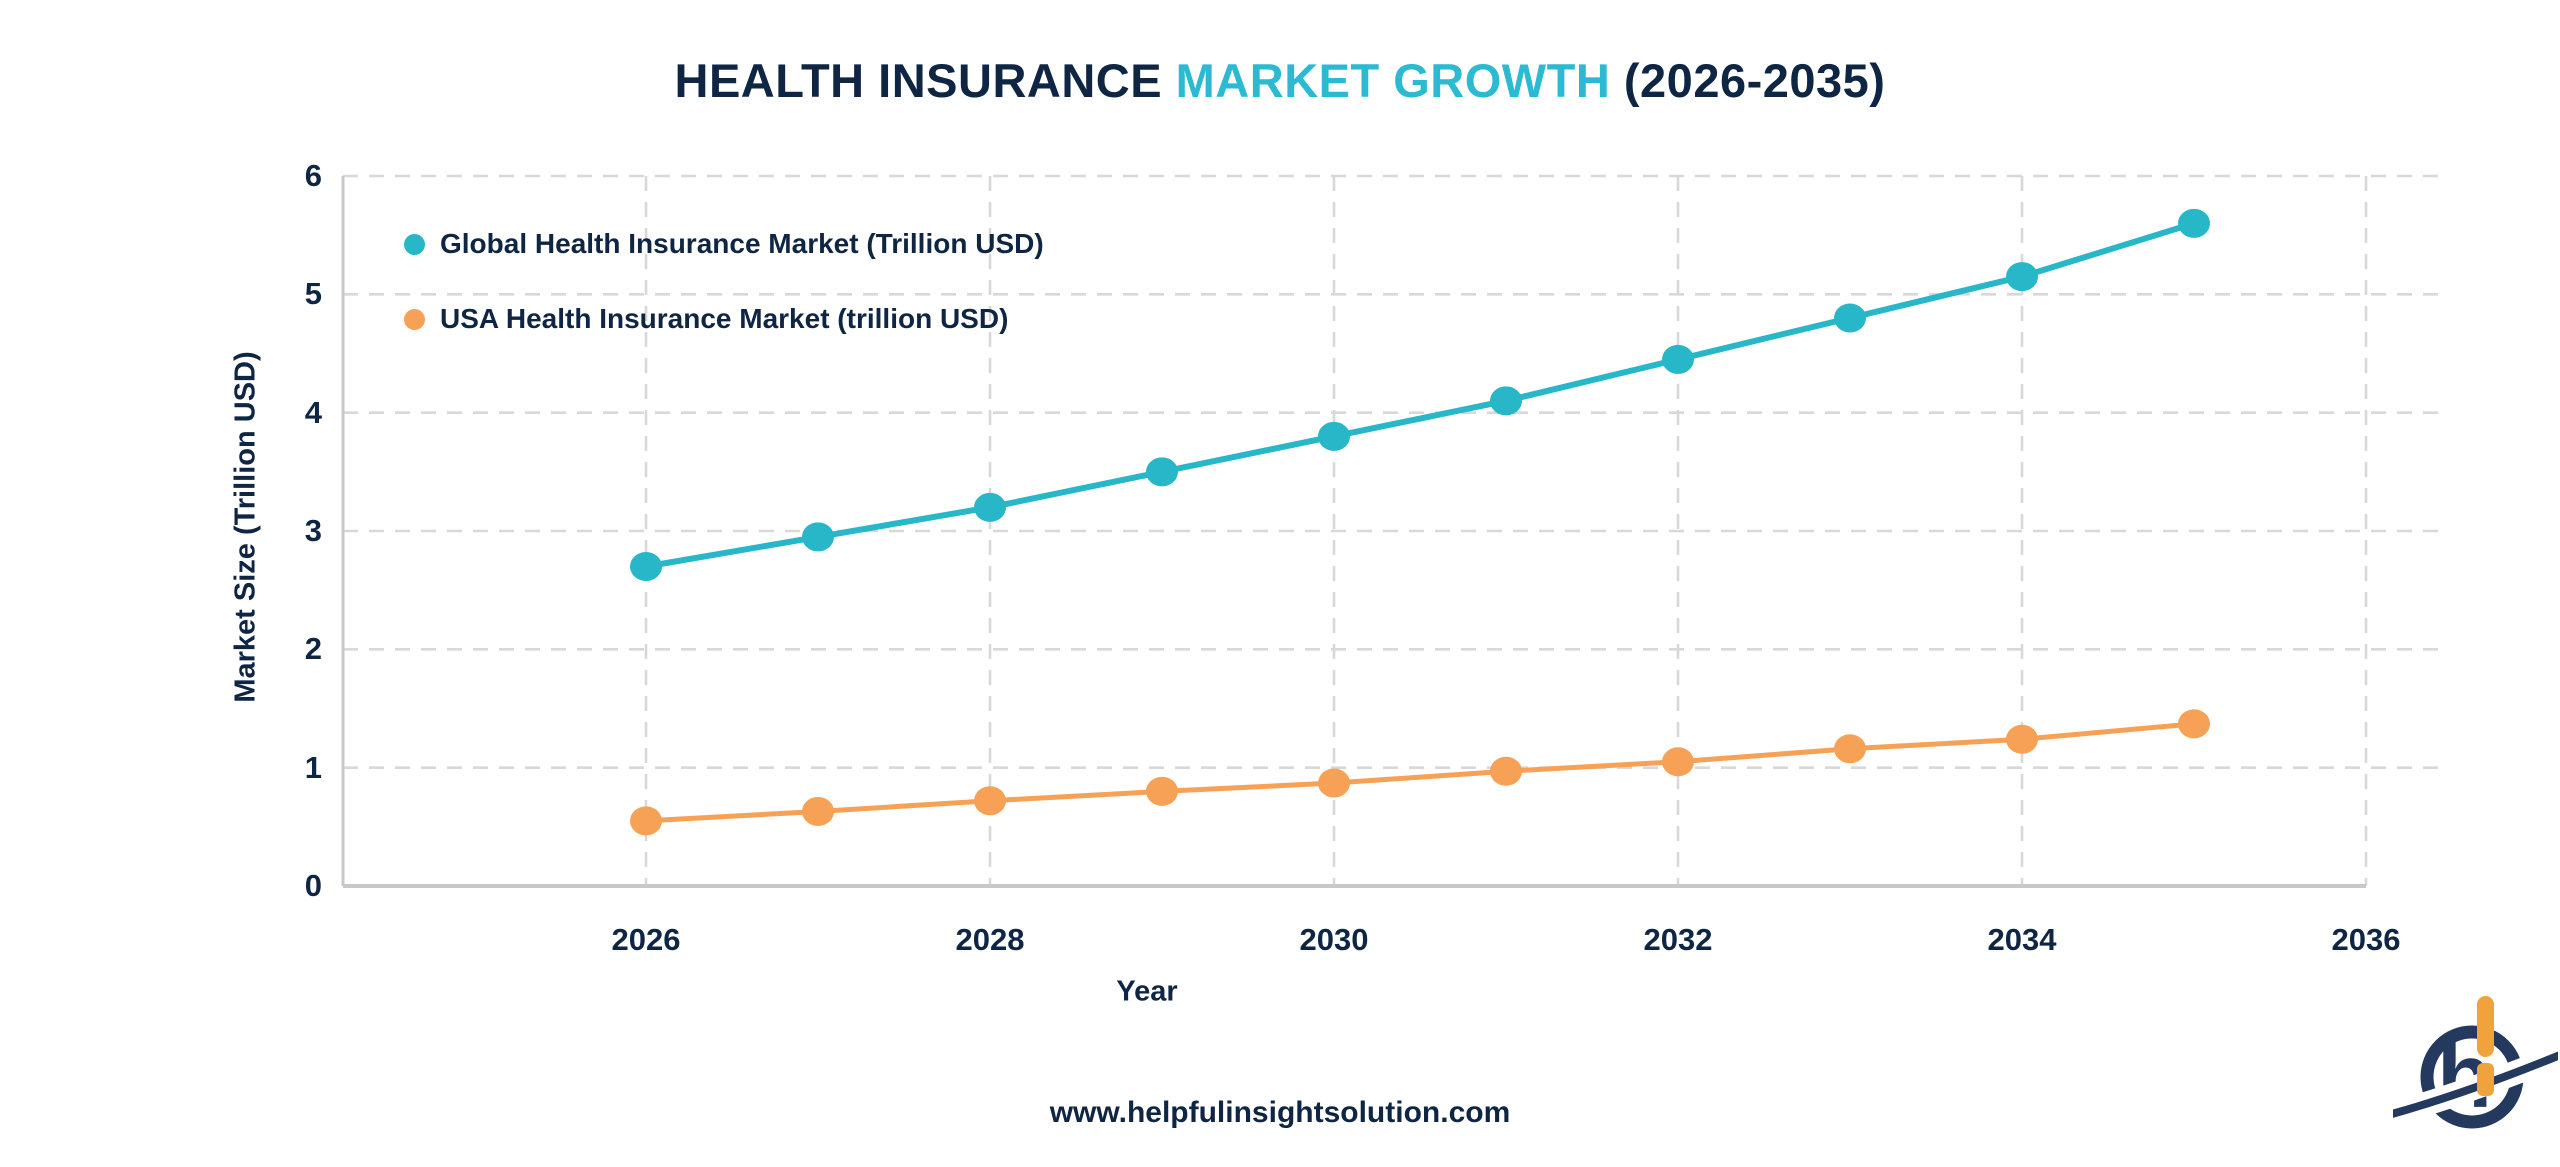 This screenshot has height=1167, width=2560. What do you see at coordinates (2475, 1084) in the screenshot?
I see `logo-swoosh` at bounding box center [2475, 1084].